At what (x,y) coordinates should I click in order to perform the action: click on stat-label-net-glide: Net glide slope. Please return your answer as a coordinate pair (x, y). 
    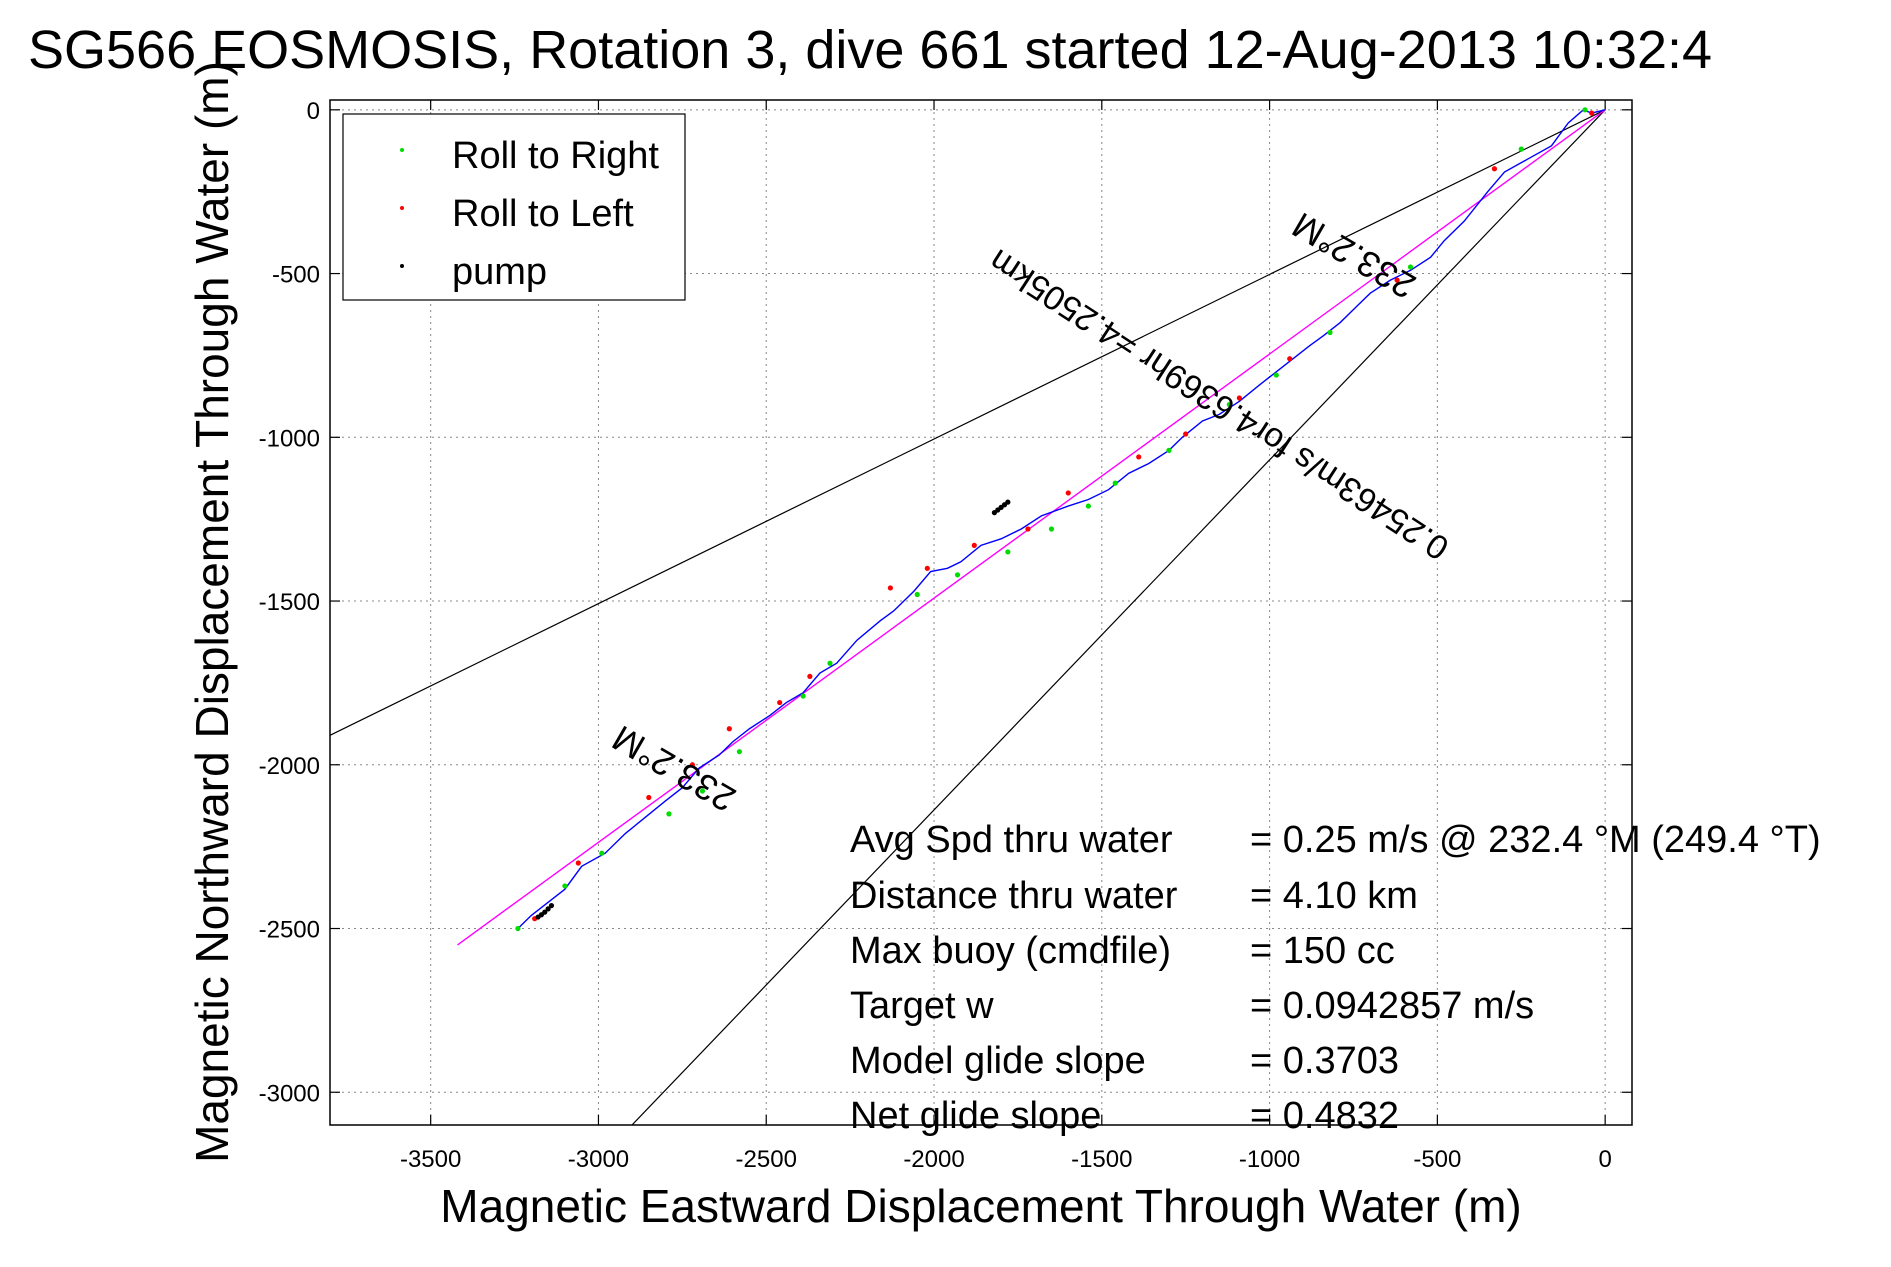
    Looking at the image, I should click on (975, 1116).